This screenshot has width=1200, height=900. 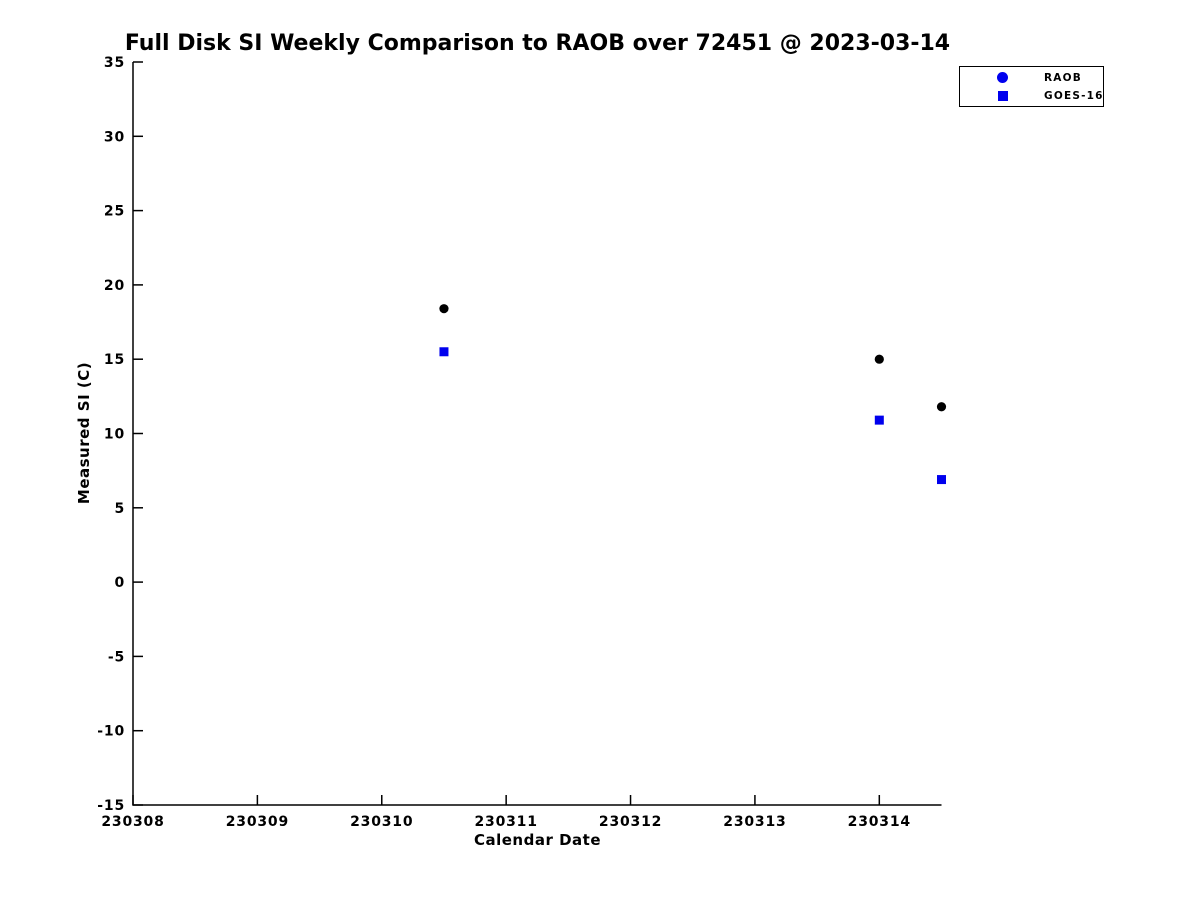 I want to click on x-axis-label: Calendar Date, so click(x=537, y=840).